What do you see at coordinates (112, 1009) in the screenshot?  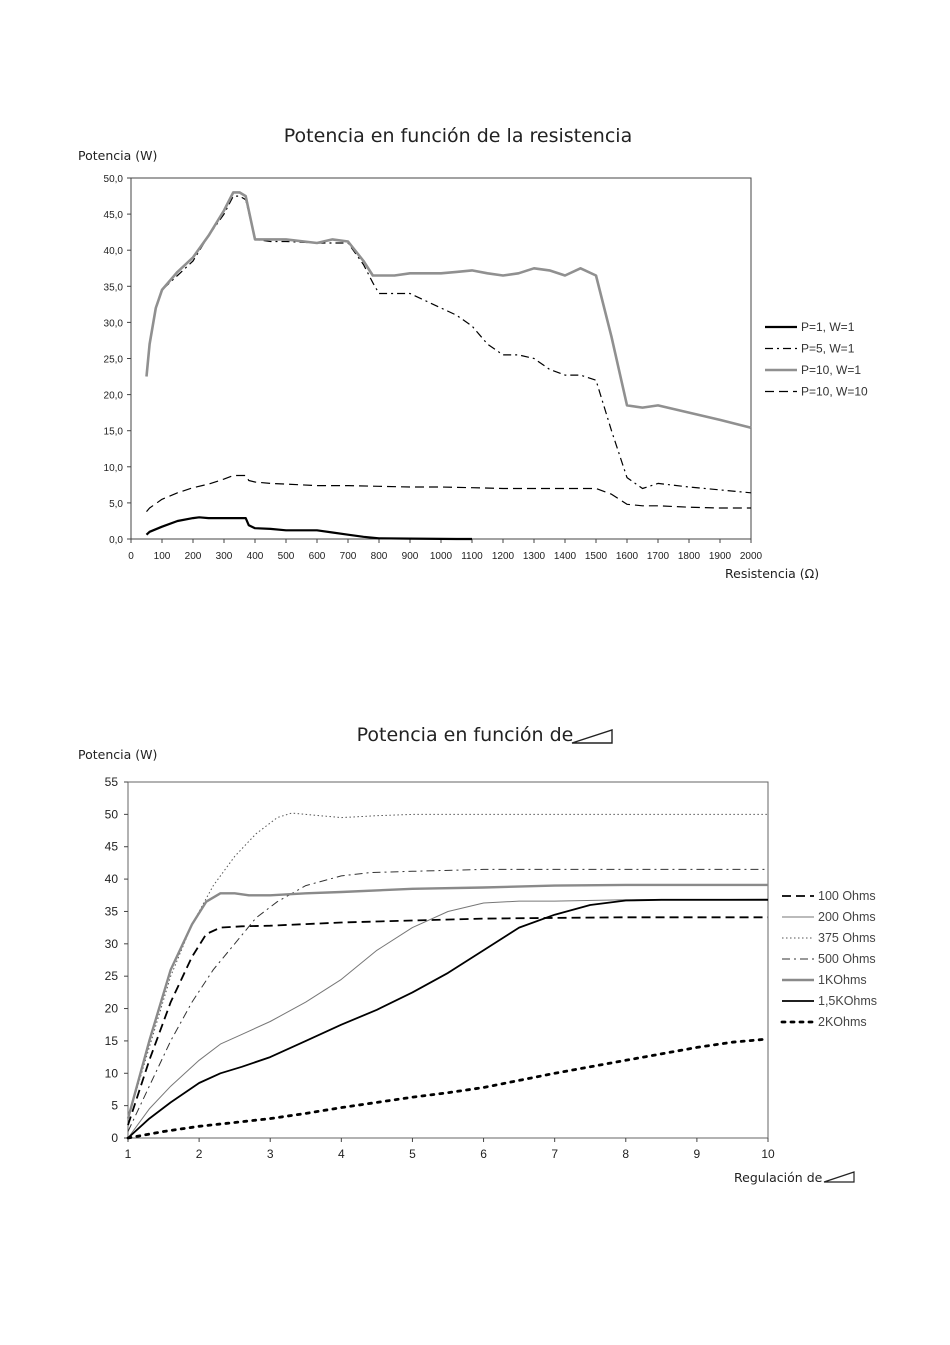 I see `y-tick-label: 20` at bounding box center [112, 1009].